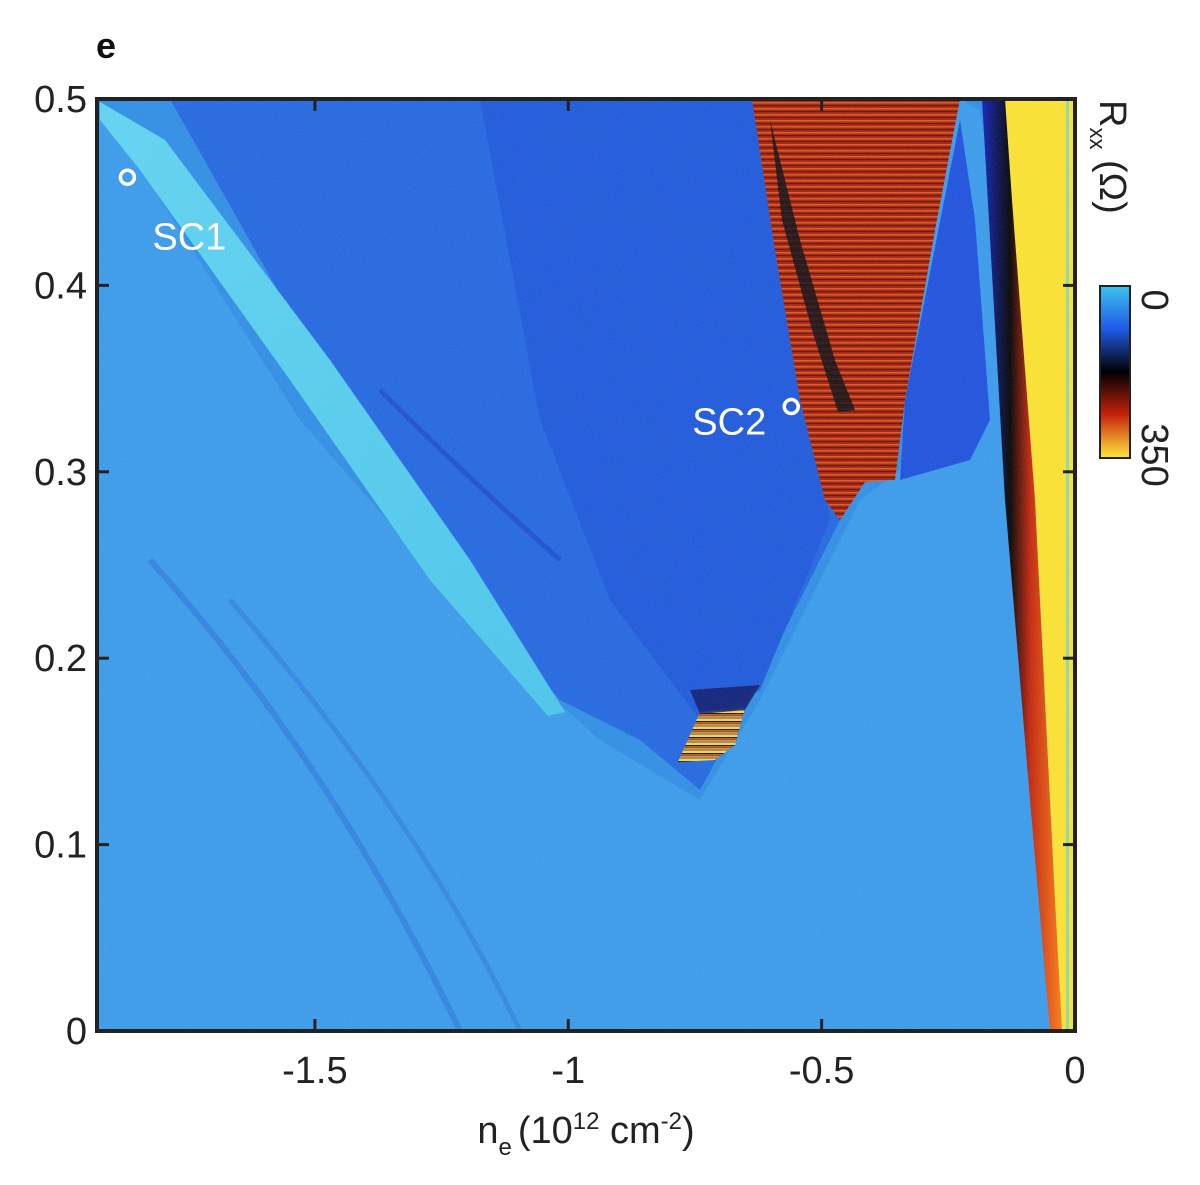 The width and height of the screenshot is (1200, 1185). I want to click on x-label-unit: cm, so click(629, 1131).